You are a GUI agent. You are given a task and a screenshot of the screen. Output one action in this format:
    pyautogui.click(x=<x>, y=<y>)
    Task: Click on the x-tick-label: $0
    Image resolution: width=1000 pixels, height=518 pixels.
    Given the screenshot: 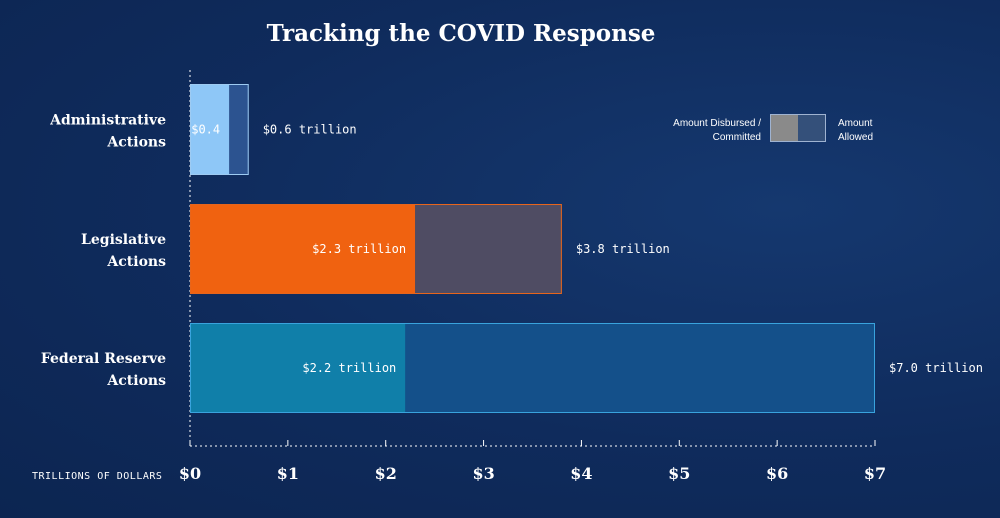 What is the action you would take?
    pyautogui.click(x=190, y=473)
    